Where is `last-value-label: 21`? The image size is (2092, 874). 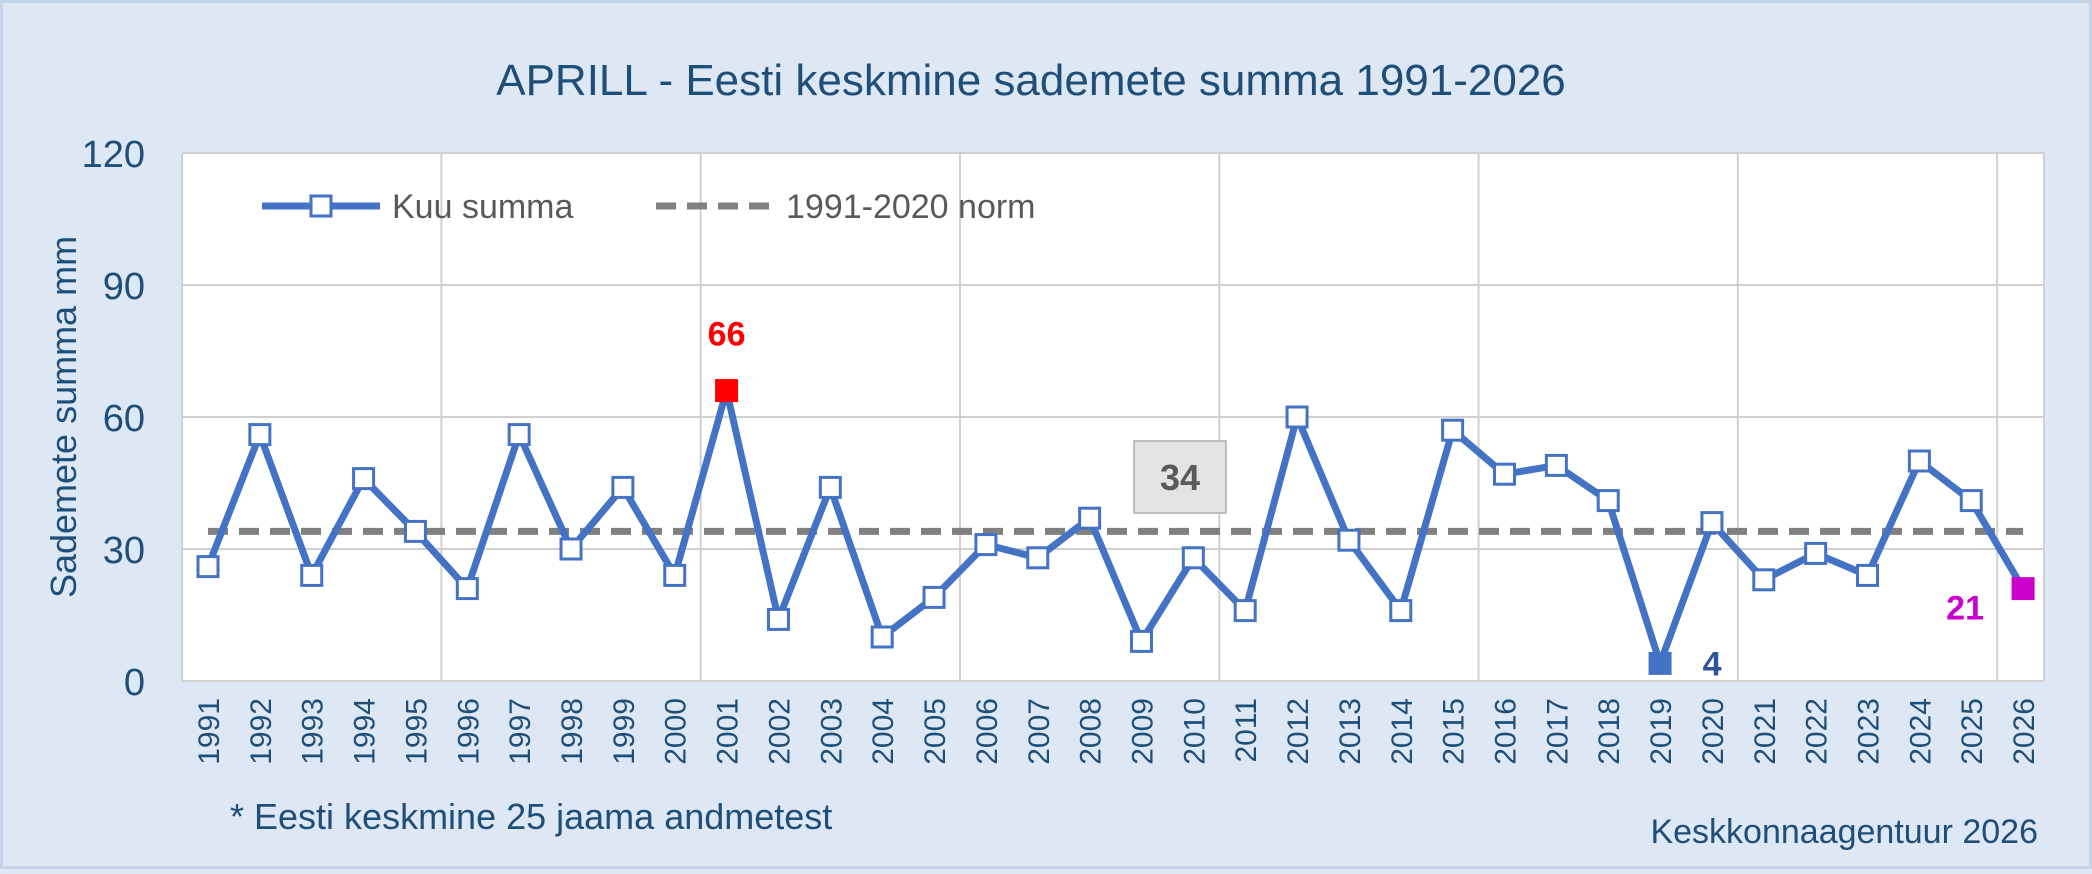
last-value-label: 21 is located at coordinates (1965, 609).